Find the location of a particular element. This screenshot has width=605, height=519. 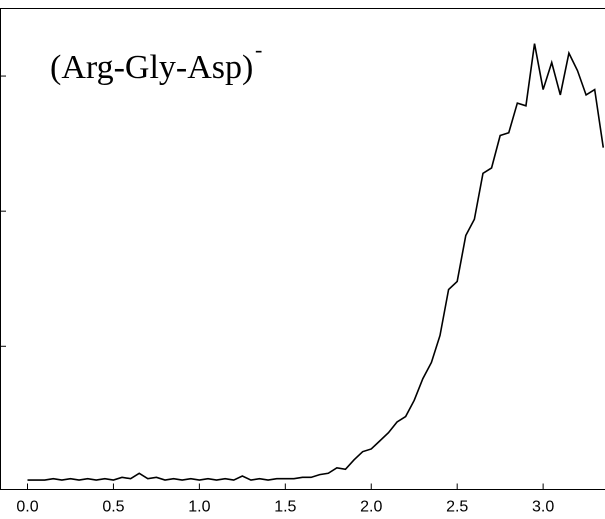

x-tick-label: 2.0 is located at coordinates (371, 507).